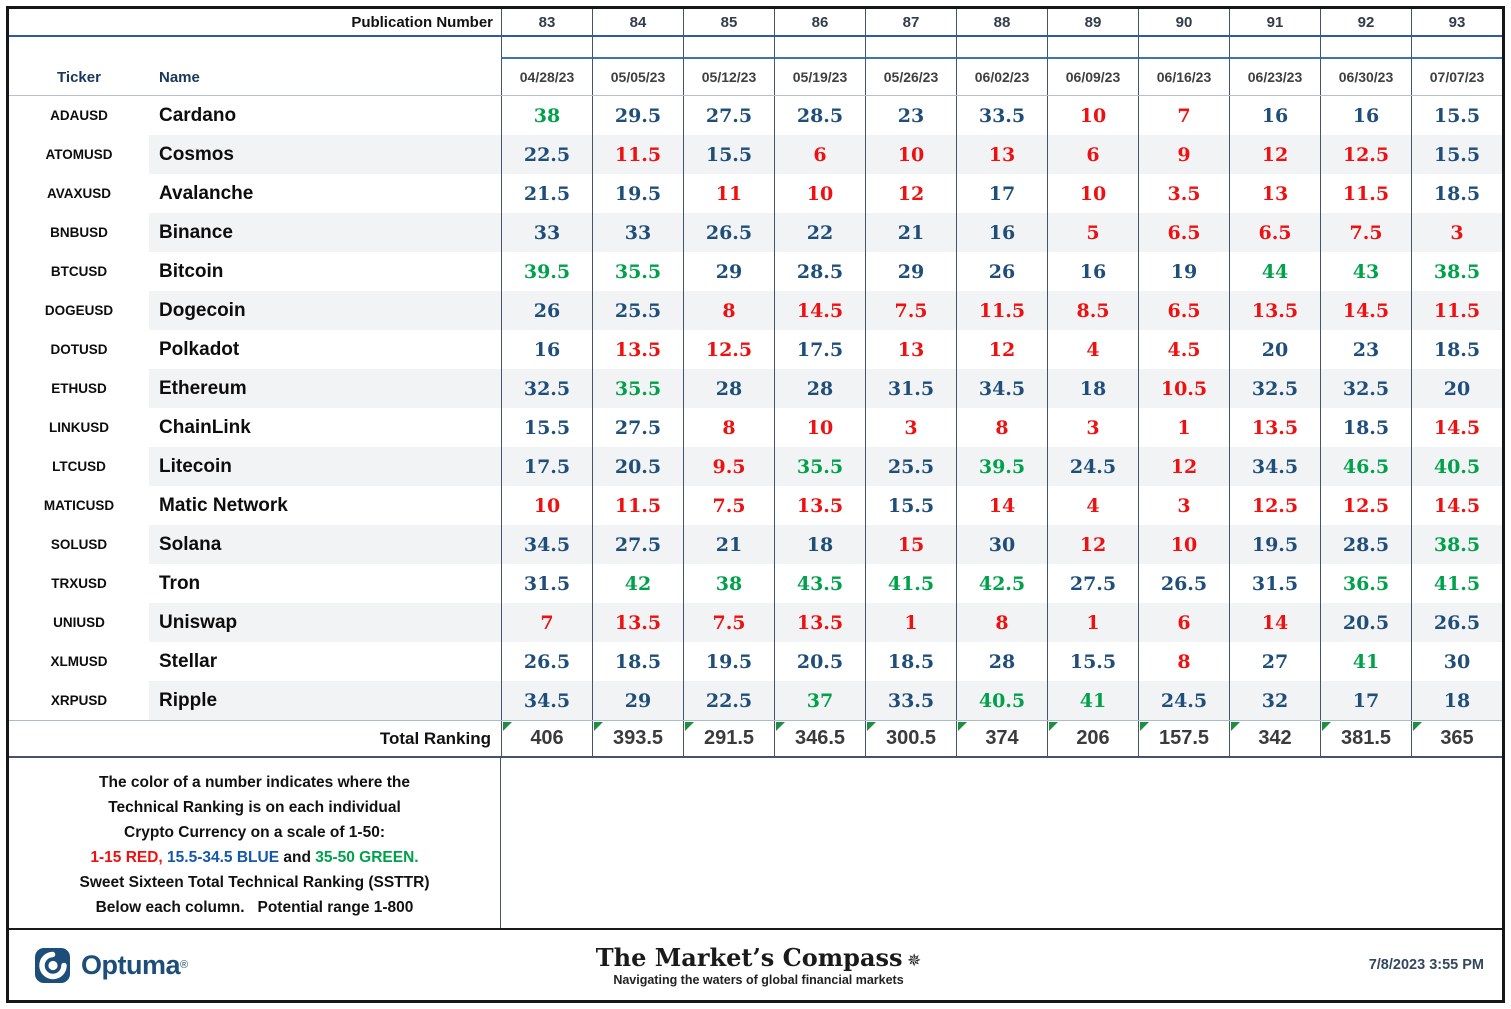  I want to click on ranking-value-cell: 38.5, so click(1456, 271).